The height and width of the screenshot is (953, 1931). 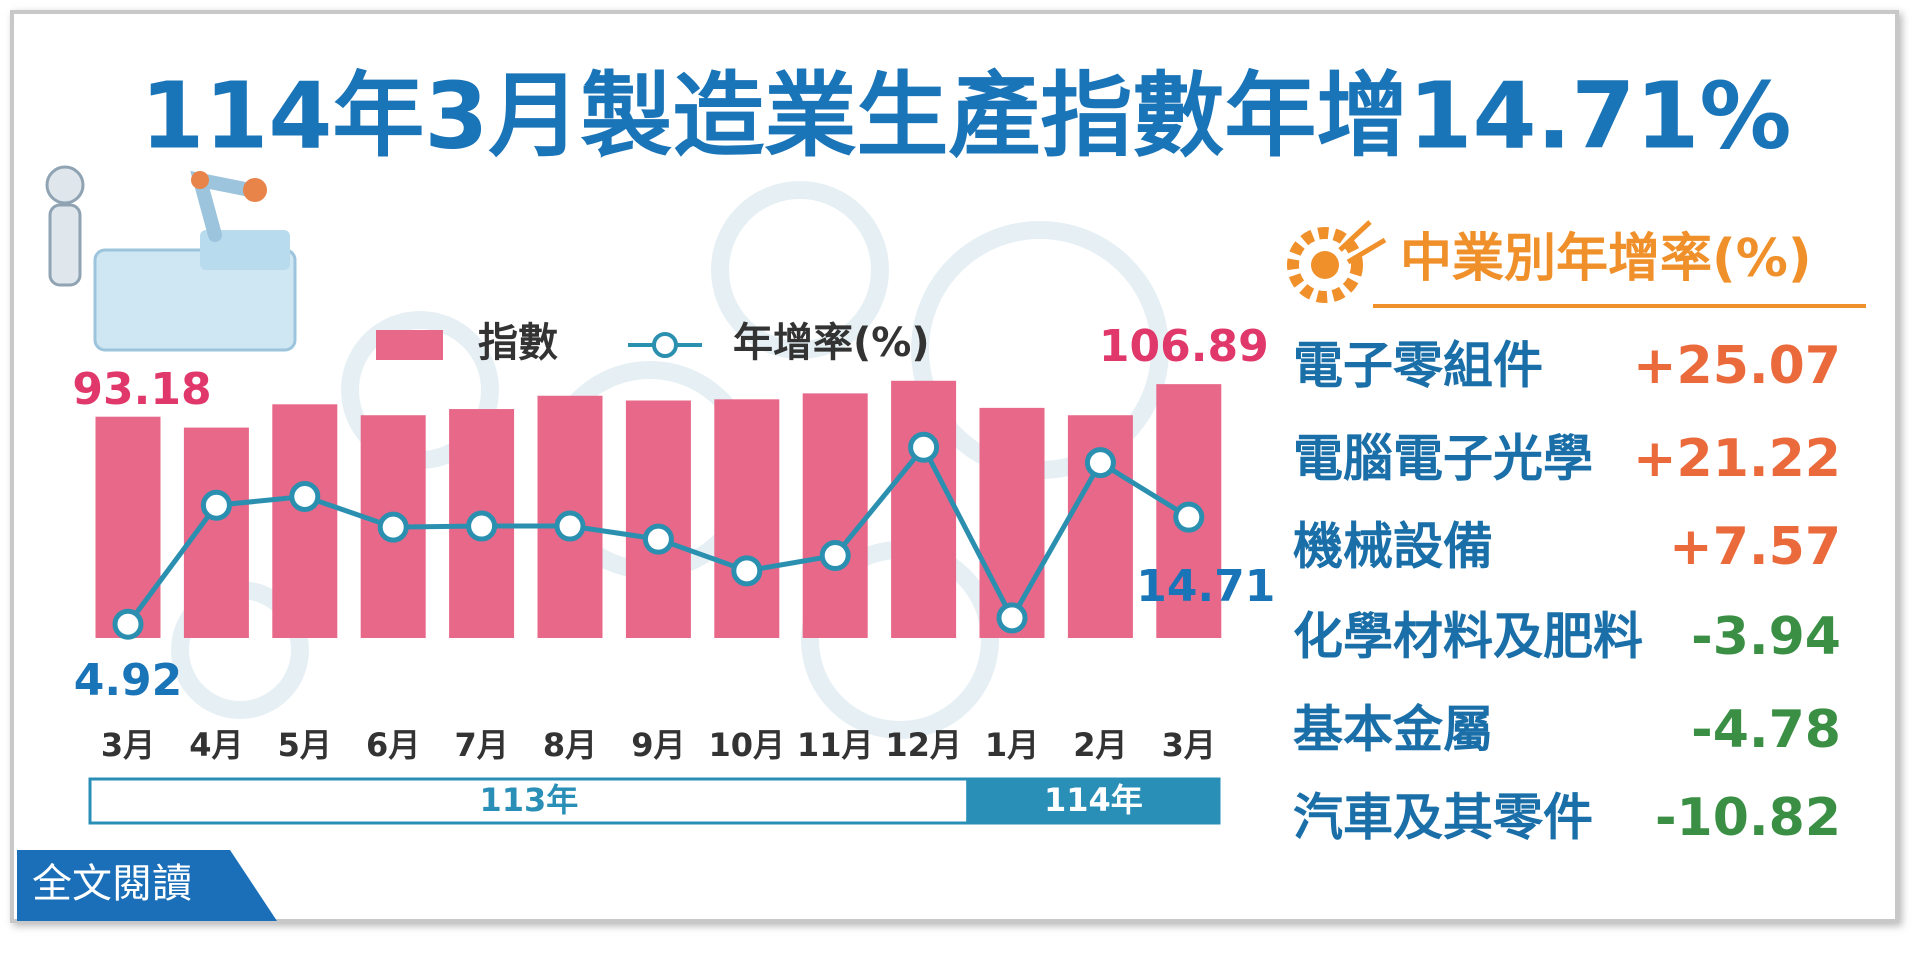 I want to click on legend-swatch, so click(x=409, y=345).